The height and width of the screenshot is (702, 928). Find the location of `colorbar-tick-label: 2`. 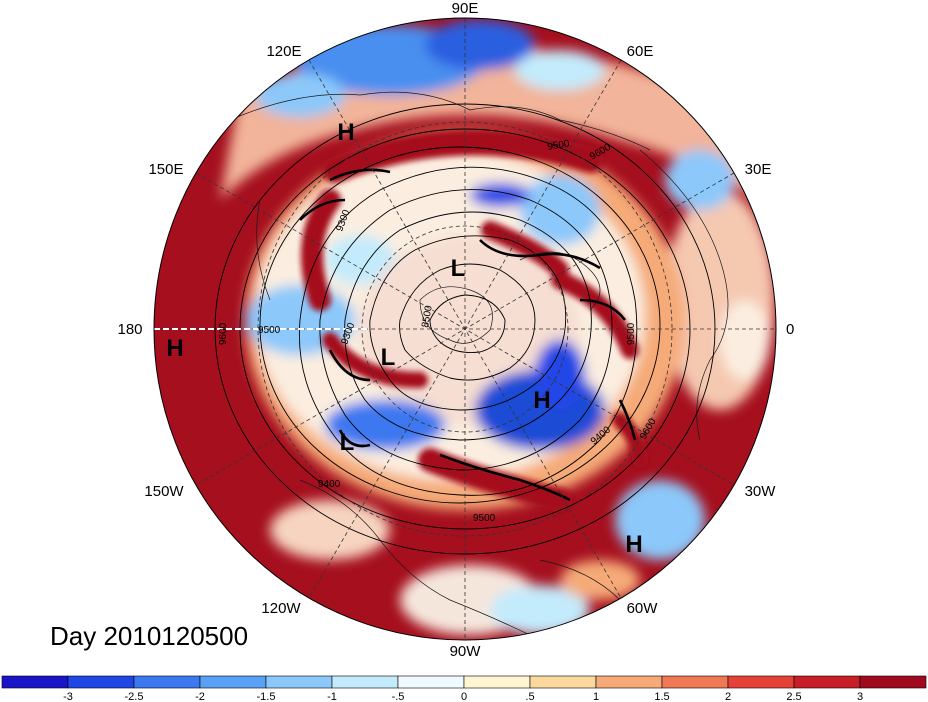

colorbar-tick-label: 2 is located at coordinates (728, 696).